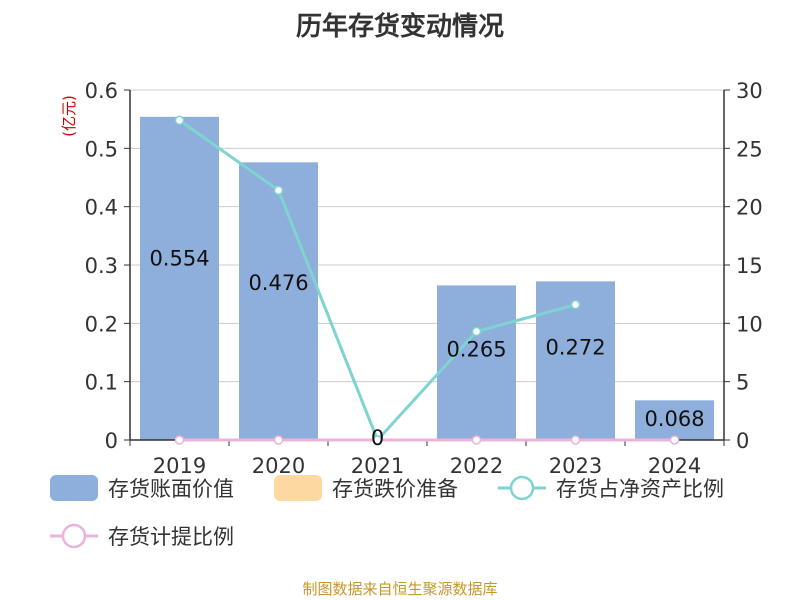 This screenshot has width=800, height=600. What do you see at coordinates (278, 283) in the screenshot?
I see `data-label-2020: 0.476` at bounding box center [278, 283].